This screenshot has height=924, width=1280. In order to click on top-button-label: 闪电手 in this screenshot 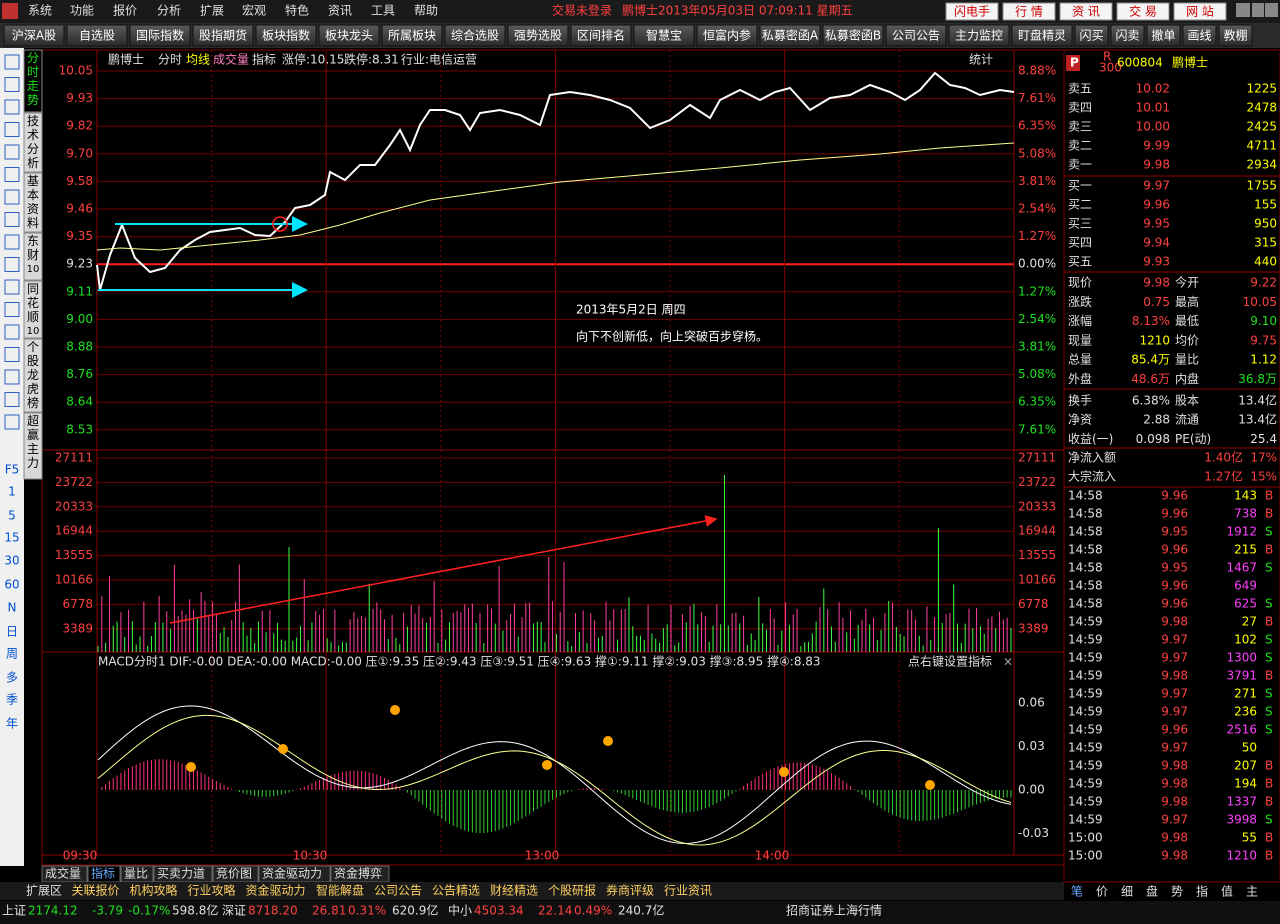, I will do `click(972, 12)`.